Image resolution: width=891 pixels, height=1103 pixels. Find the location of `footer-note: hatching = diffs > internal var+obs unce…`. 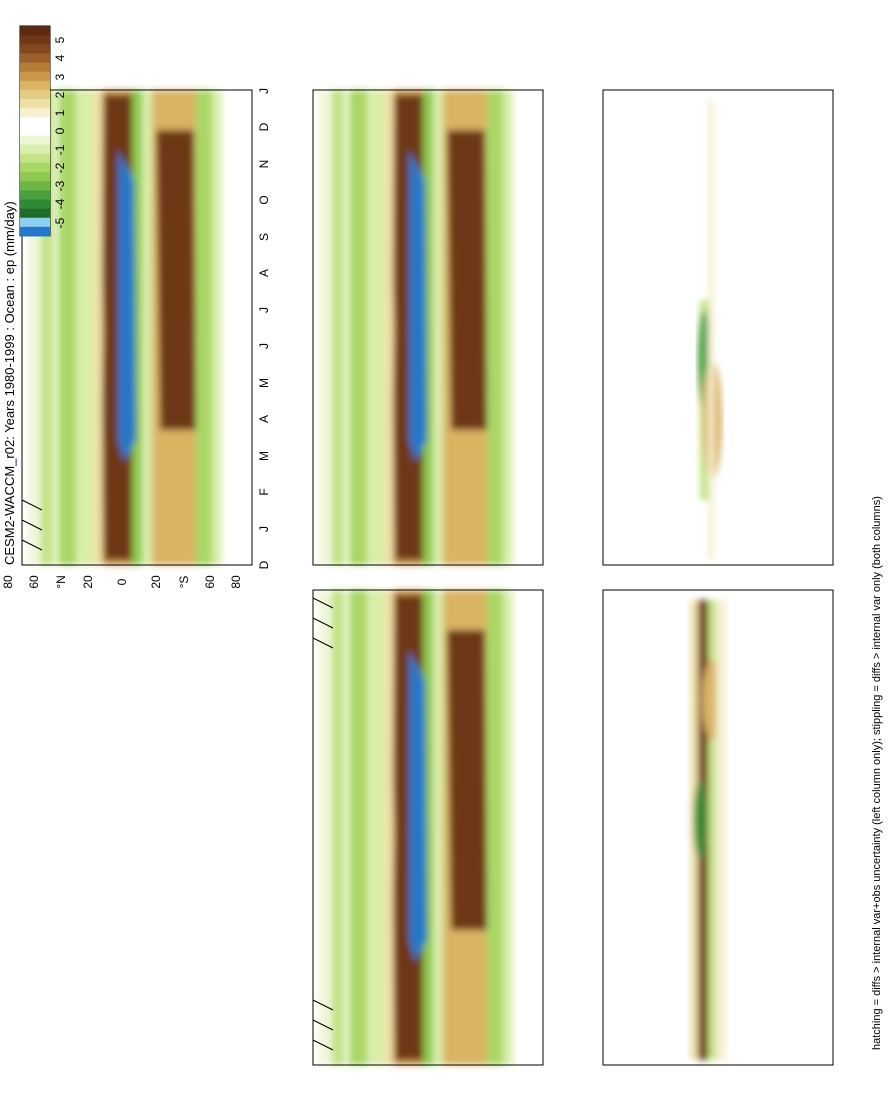

footer-note: hatching = diffs > internal var+obs unce… is located at coordinates (877, 773).